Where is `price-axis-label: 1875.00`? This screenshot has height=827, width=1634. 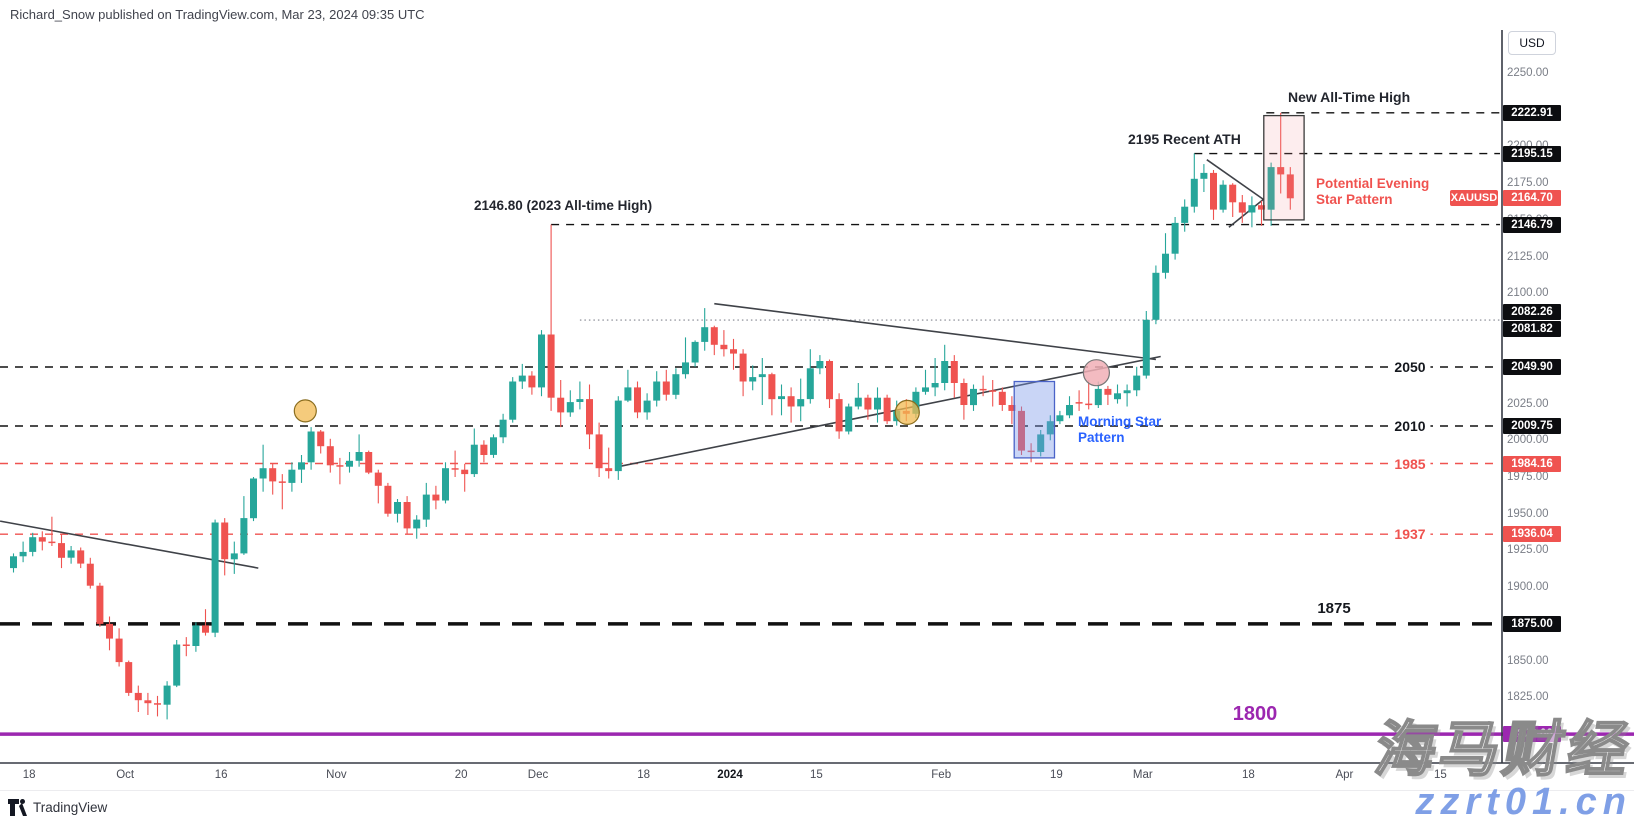
price-axis-label: 1875.00 is located at coordinates (1532, 623).